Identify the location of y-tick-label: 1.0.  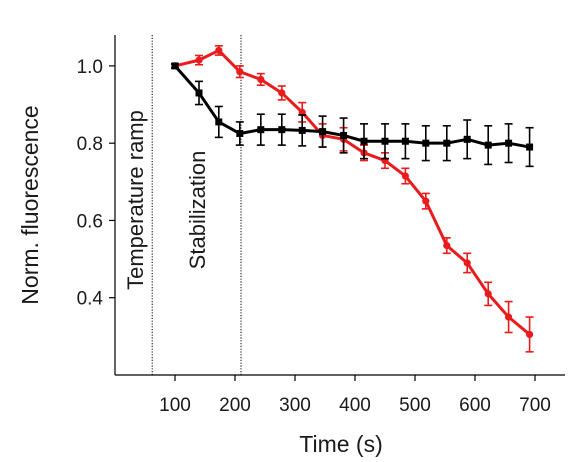
(90, 67).